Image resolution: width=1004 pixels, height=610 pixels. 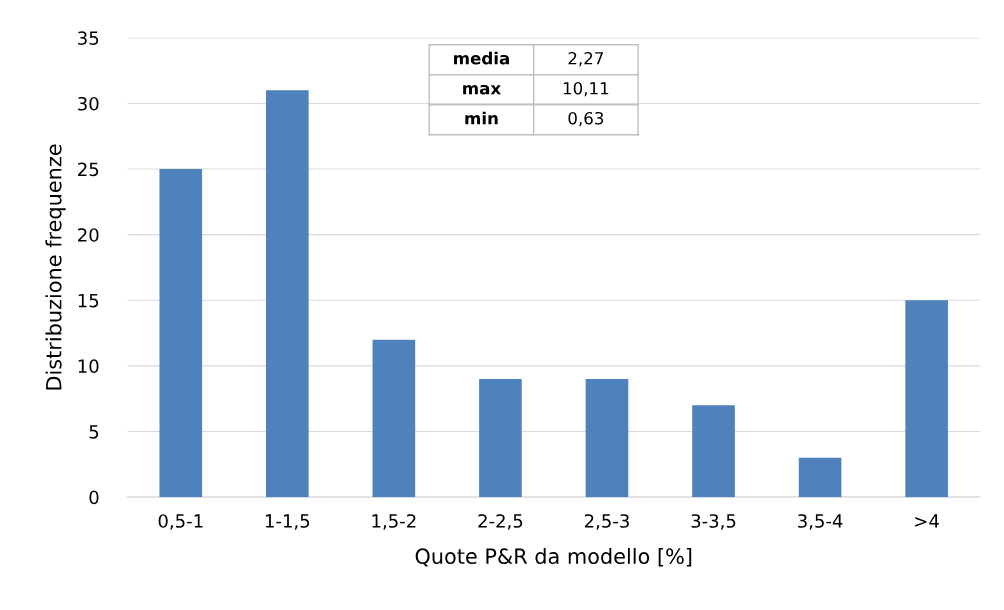 I want to click on x-tick-label: 2-2,5, so click(x=500, y=522).